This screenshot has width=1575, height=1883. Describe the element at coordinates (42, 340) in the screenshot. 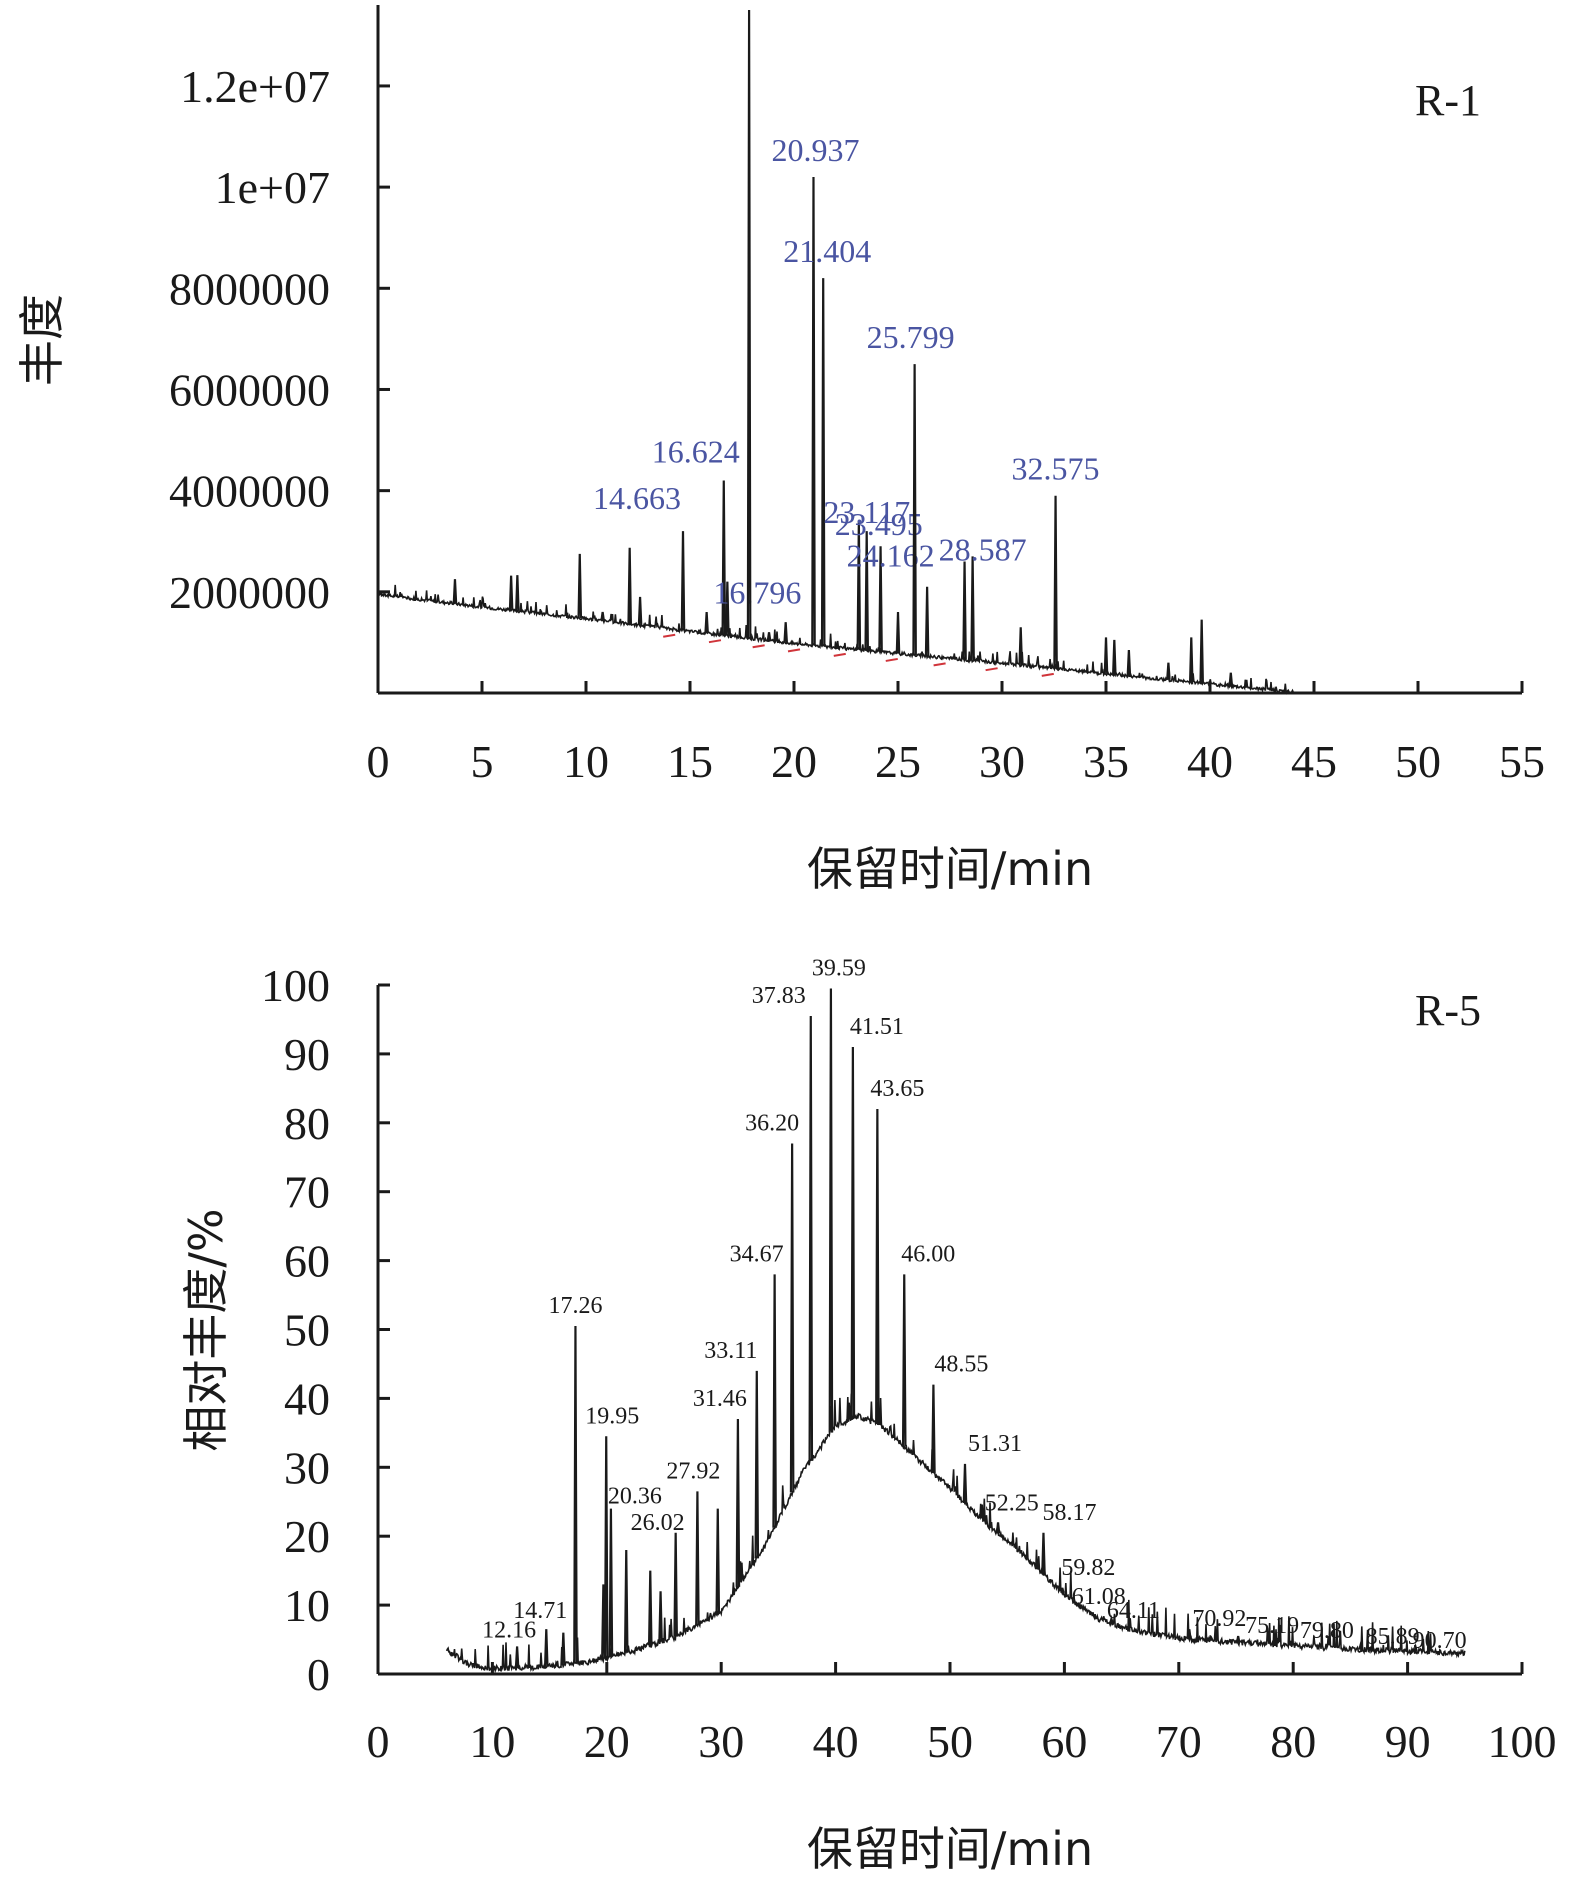

I see `y-axis-title: 丰度` at that location.